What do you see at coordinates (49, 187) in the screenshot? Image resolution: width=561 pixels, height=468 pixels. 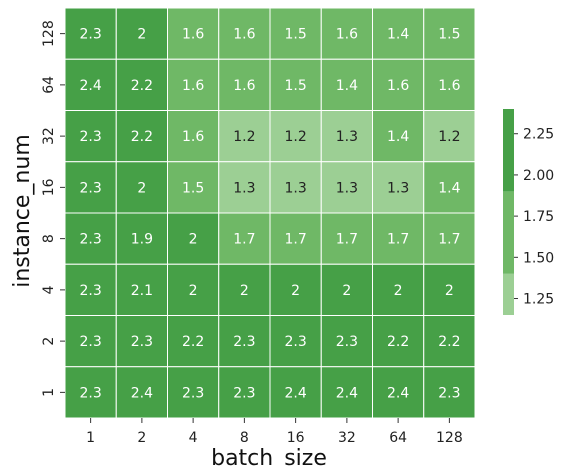 I see `y-tick-label: 16` at bounding box center [49, 187].